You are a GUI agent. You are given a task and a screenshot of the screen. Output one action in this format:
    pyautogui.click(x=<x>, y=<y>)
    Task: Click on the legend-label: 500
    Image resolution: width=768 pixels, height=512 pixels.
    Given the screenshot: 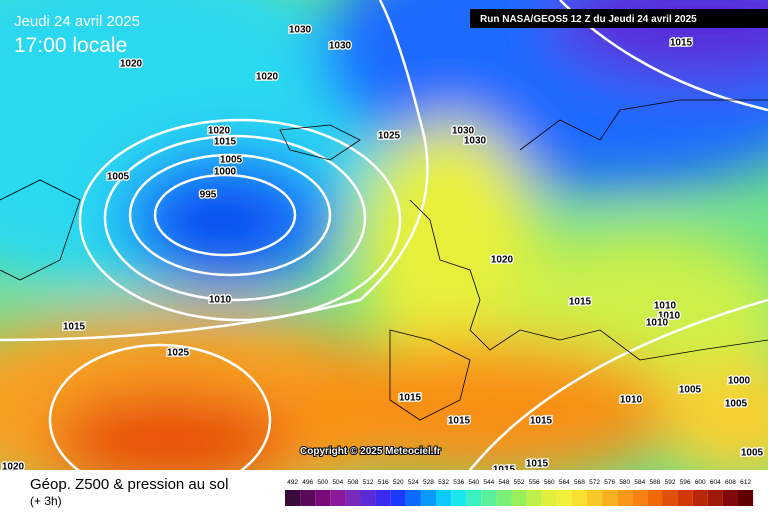 What is the action you would take?
    pyautogui.click(x=322, y=482)
    